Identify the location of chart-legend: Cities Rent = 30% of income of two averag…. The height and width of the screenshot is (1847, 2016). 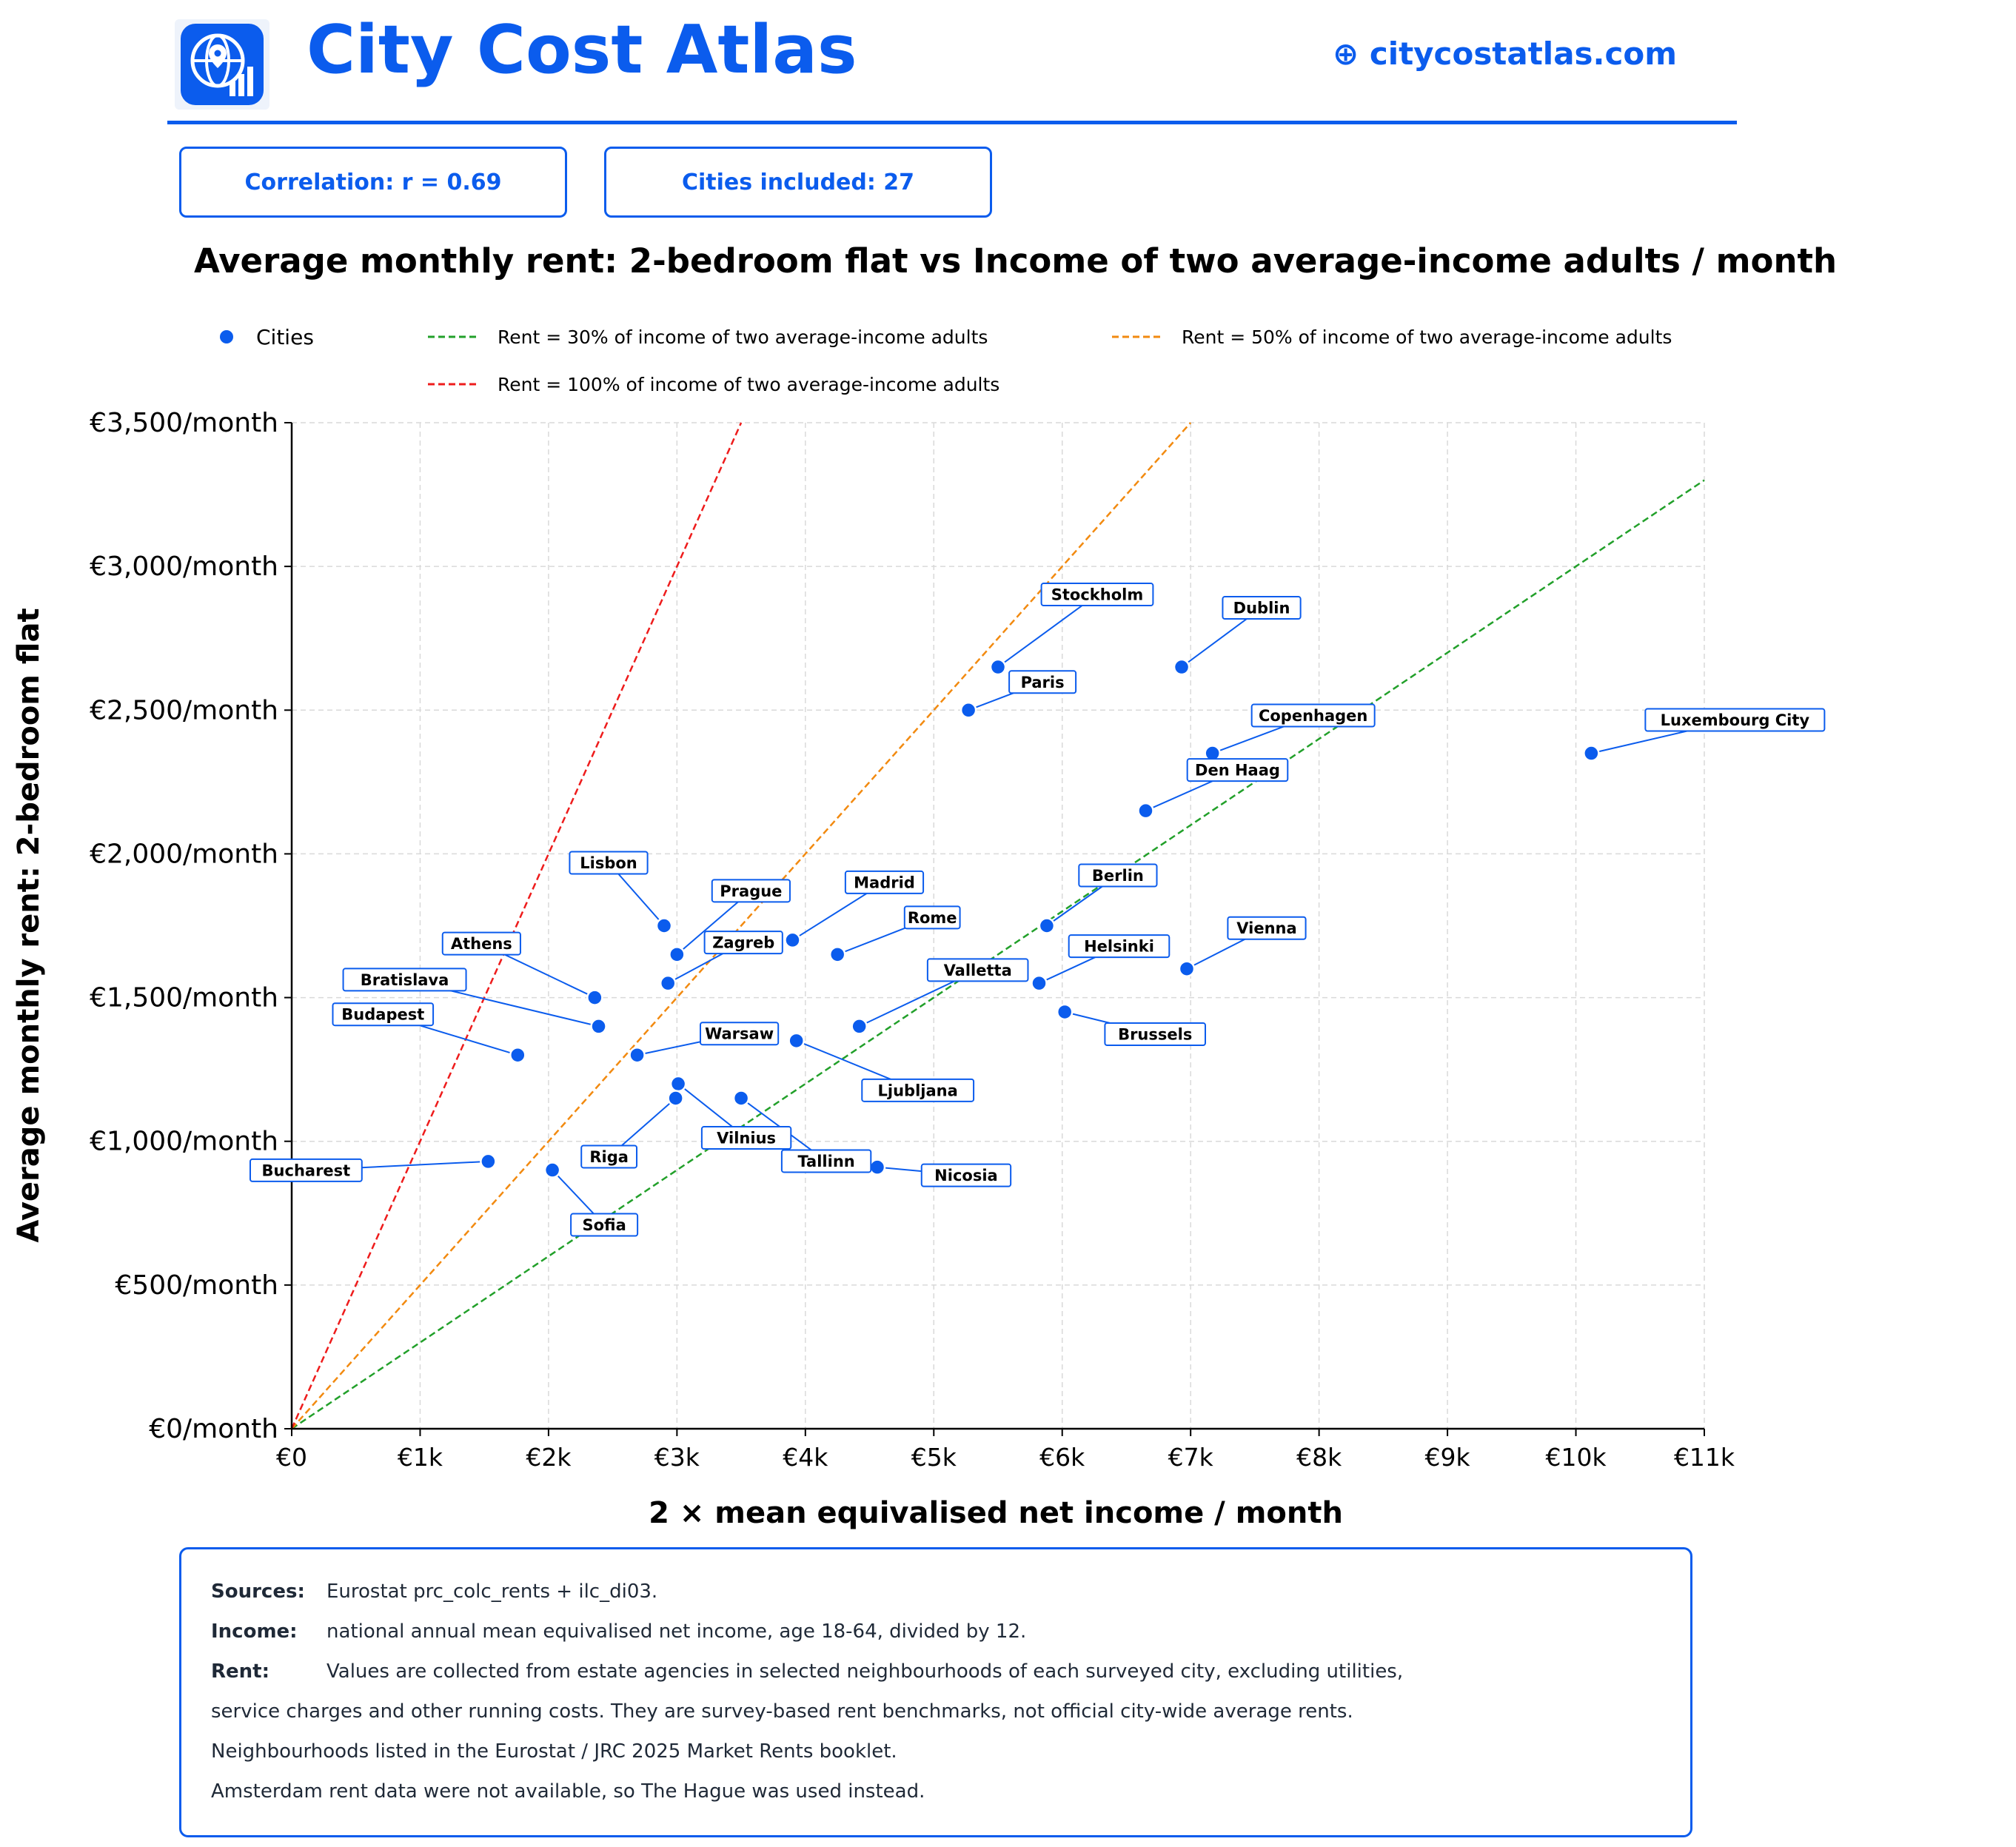
(946, 360).